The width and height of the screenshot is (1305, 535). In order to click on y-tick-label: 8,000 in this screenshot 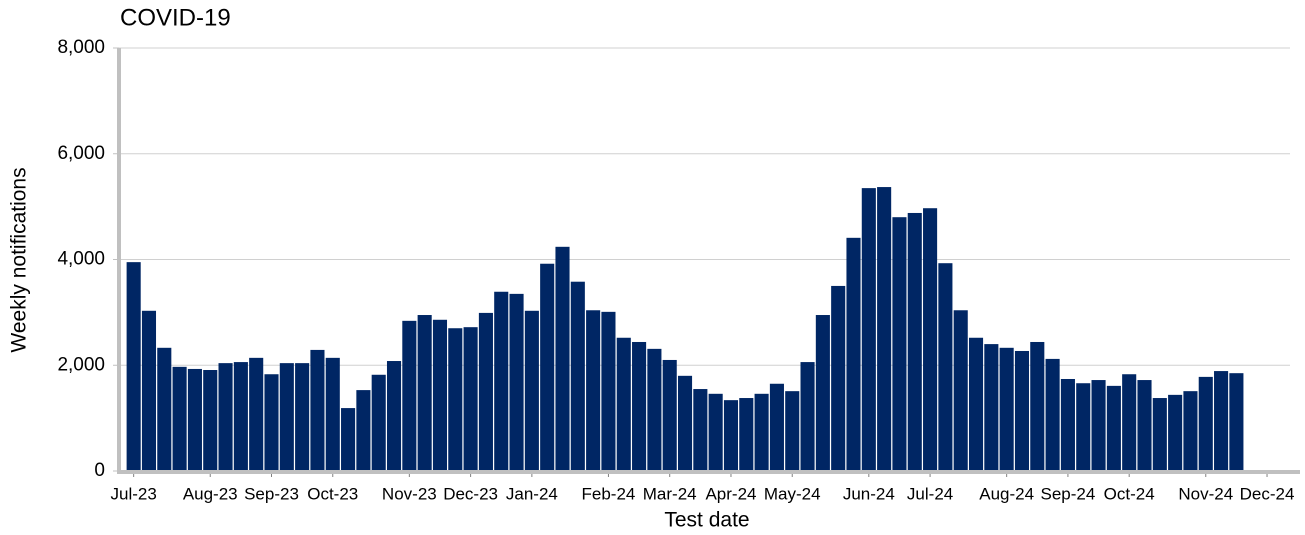, I will do `click(81, 47)`.